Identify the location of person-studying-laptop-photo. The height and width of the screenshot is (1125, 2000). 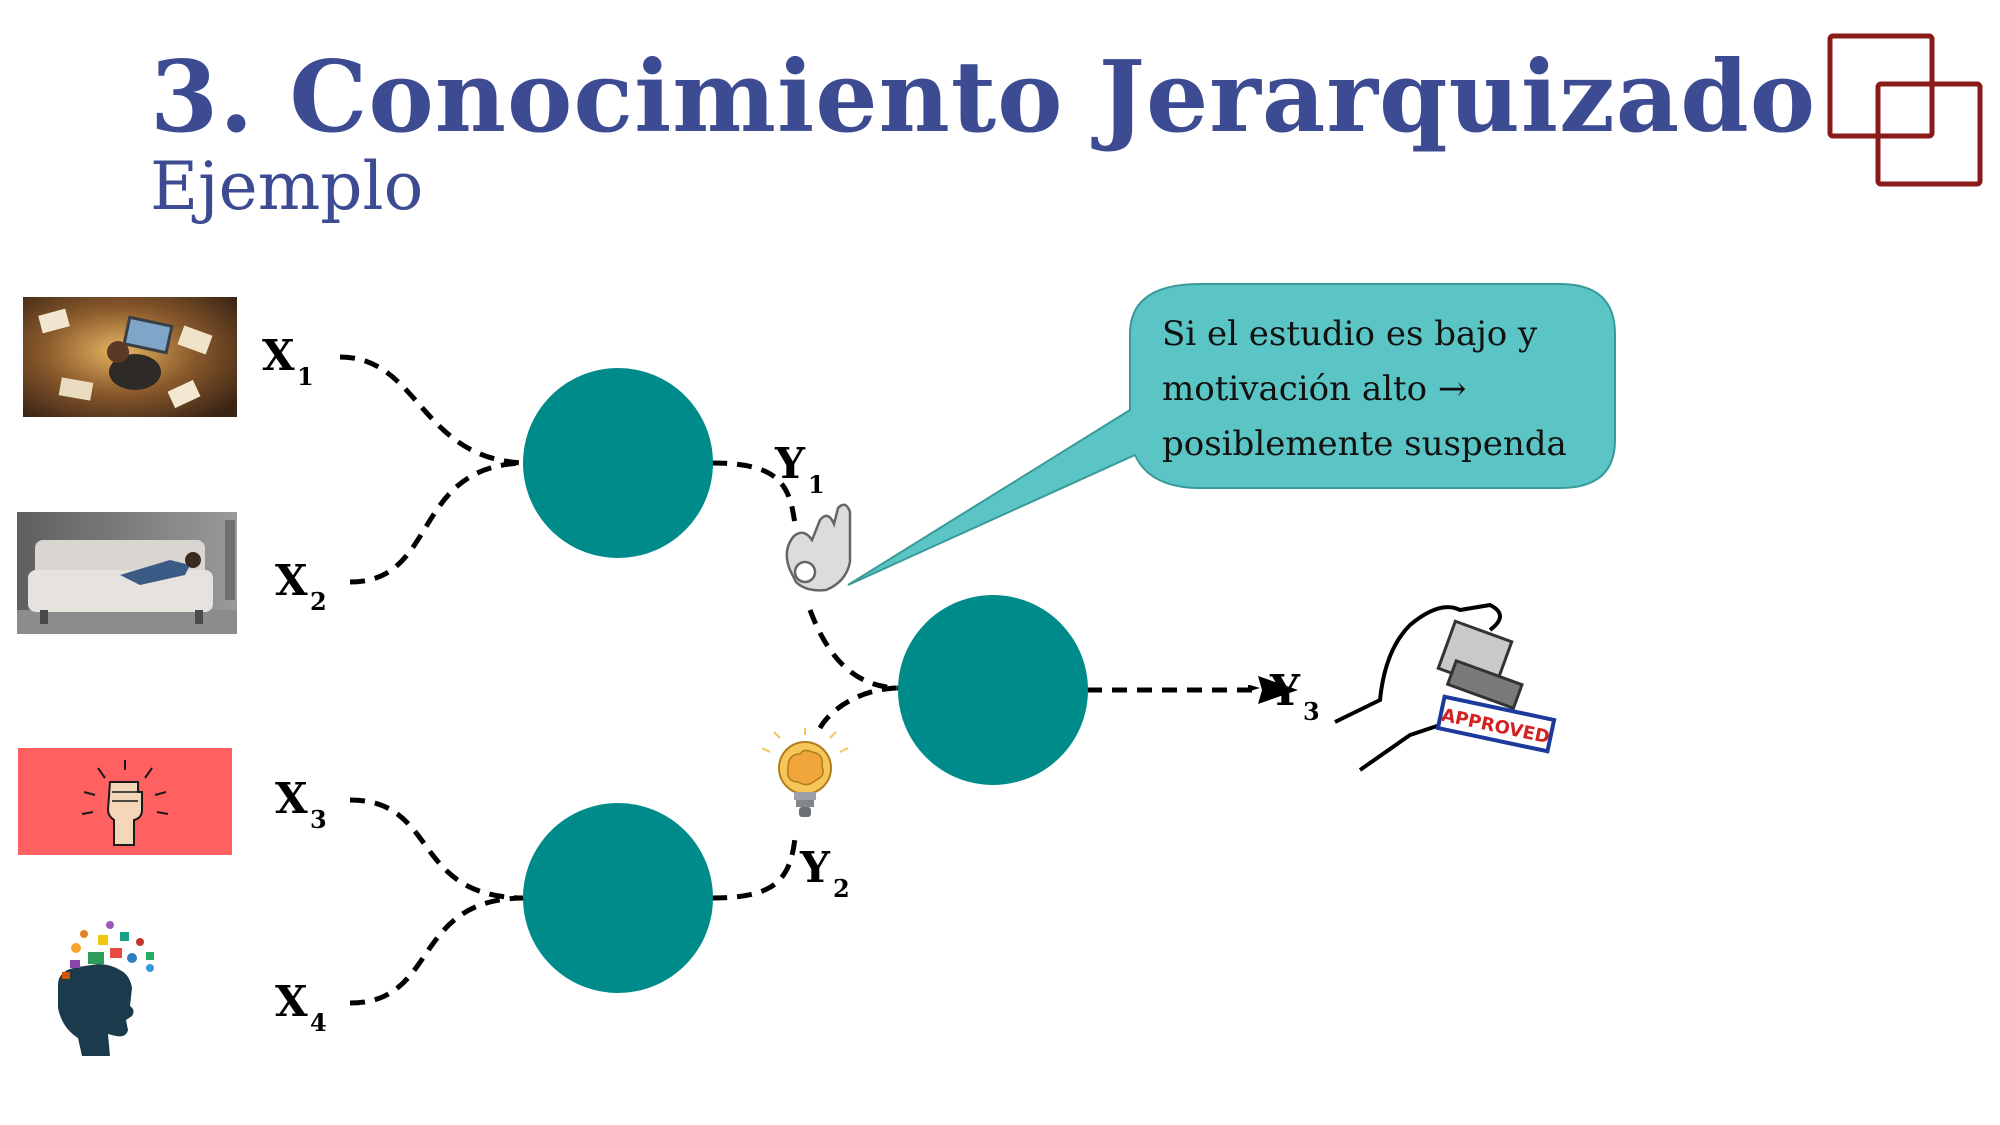
(130, 357).